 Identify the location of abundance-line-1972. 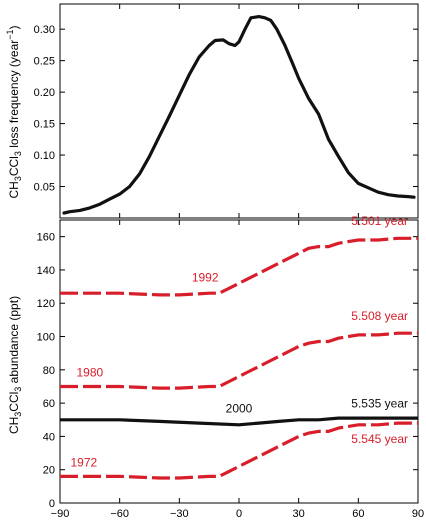
(239, 450).